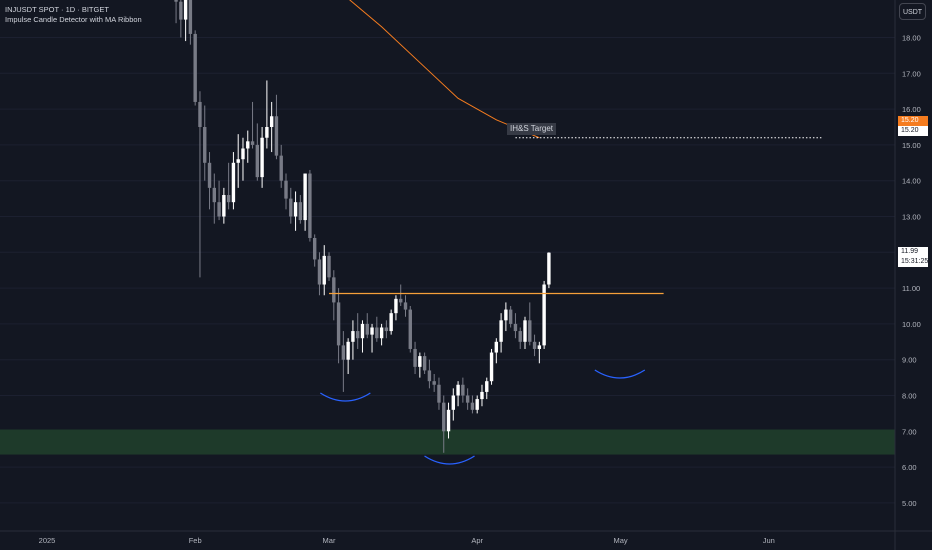 The height and width of the screenshot is (550, 932). What do you see at coordinates (73, 19) in the screenshot?
I see `indicator-title: Impulse Candle Detector with MA Ribbon` at bounding box center [73, 19].